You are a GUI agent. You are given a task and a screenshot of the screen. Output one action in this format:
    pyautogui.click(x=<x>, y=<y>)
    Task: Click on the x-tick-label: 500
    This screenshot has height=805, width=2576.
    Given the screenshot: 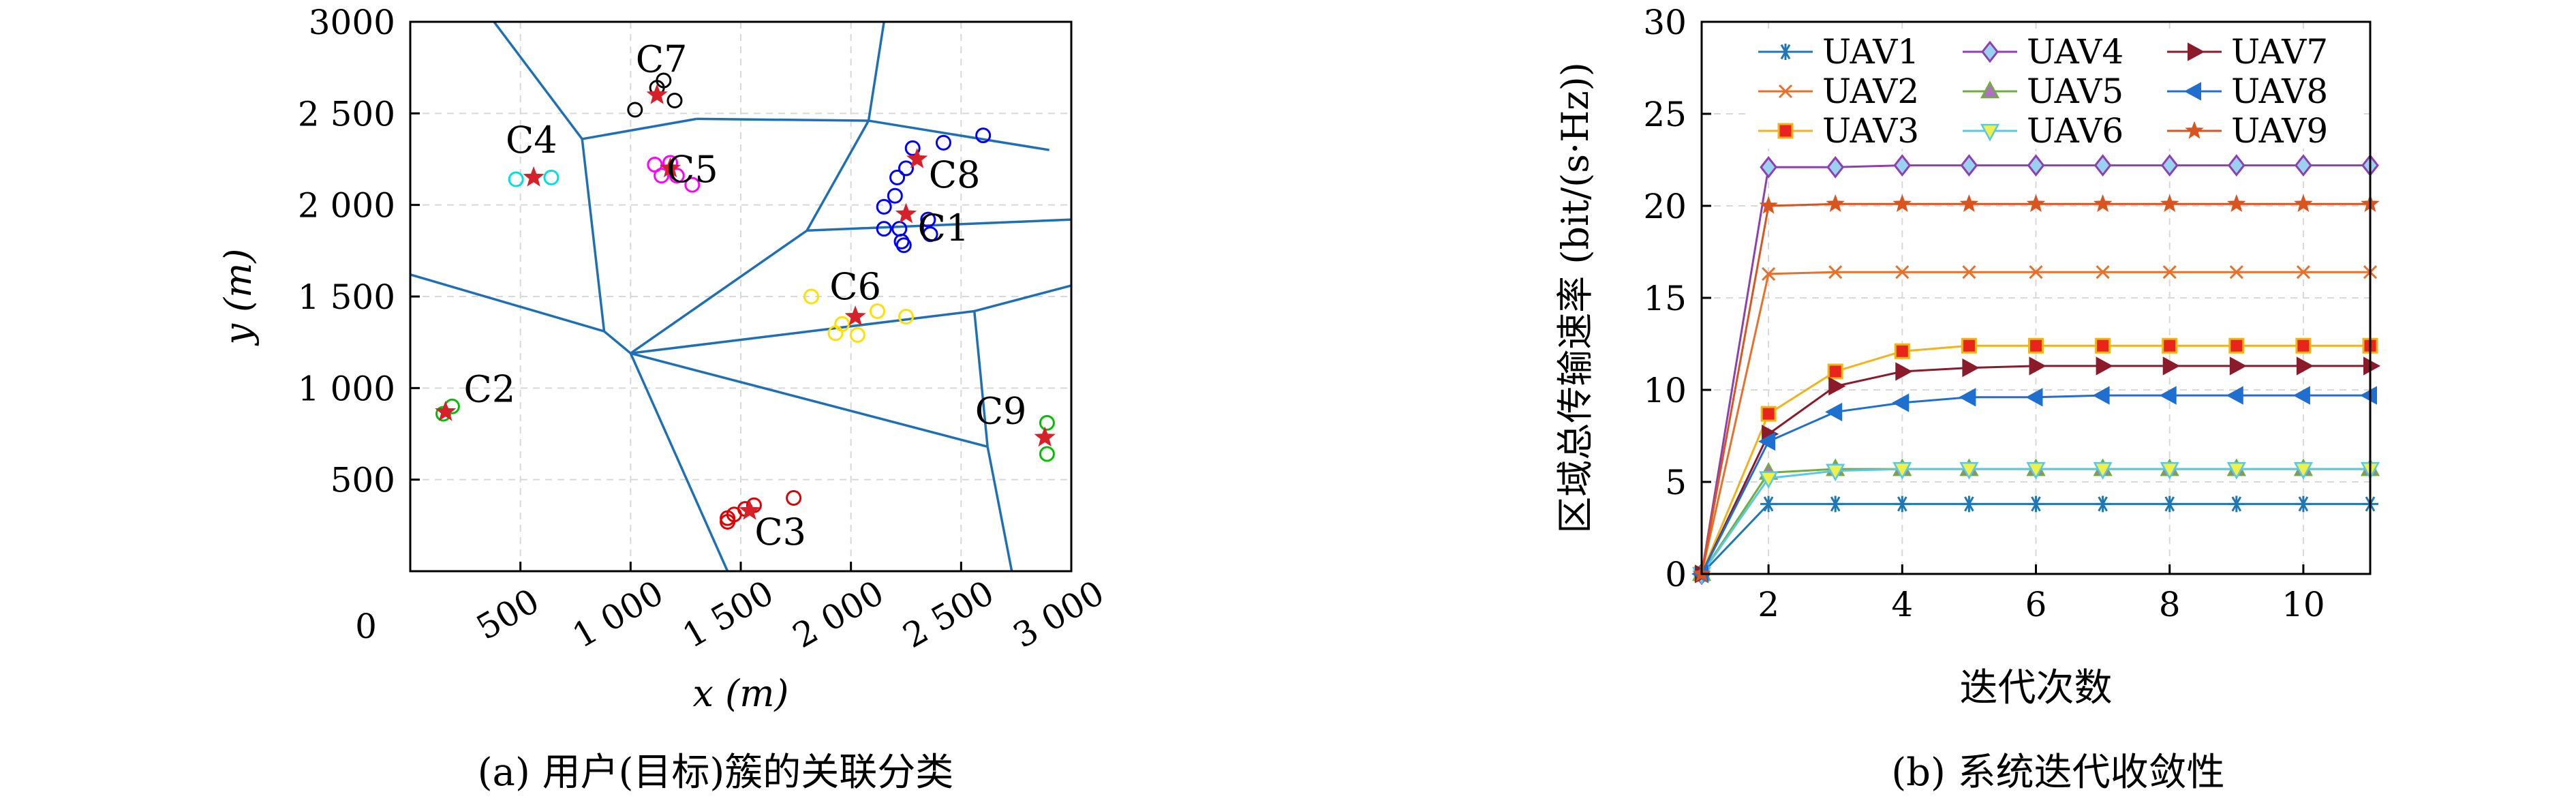 What is the action you would take?
    pyautogui.click(x=508, y=614)
    